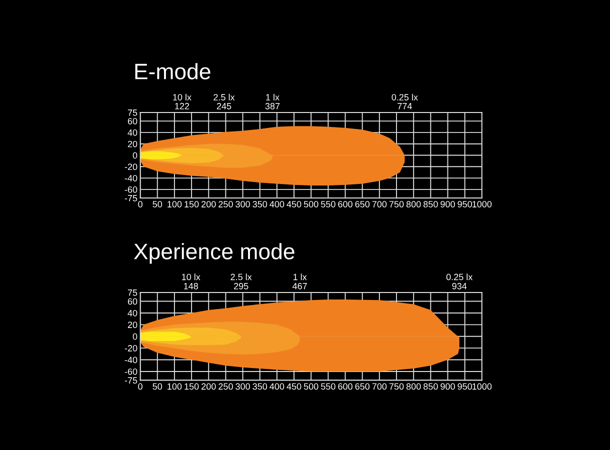 The width and height of the screenshot is (610, 450). Describe the element at coordinates (191, 286) in the screenshot. I see `x2-tick-label: 148` at that location.